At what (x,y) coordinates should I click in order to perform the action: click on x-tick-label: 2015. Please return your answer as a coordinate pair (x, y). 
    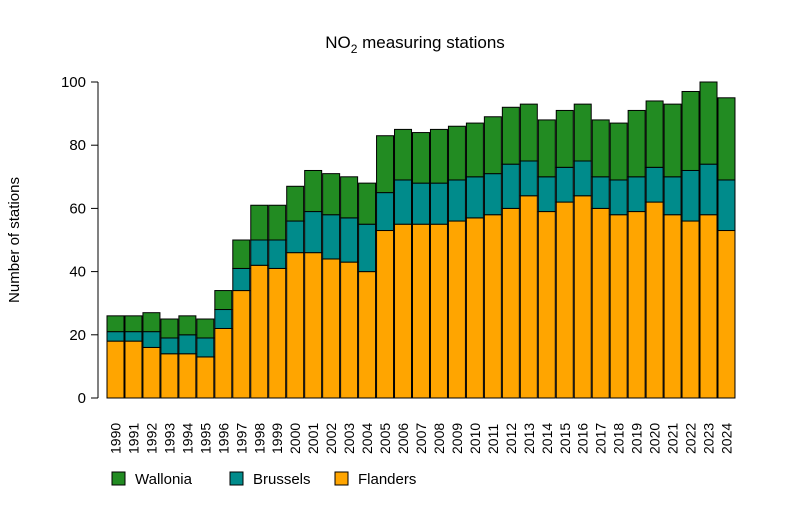
    Looking at the image, I should click on (565, 438).